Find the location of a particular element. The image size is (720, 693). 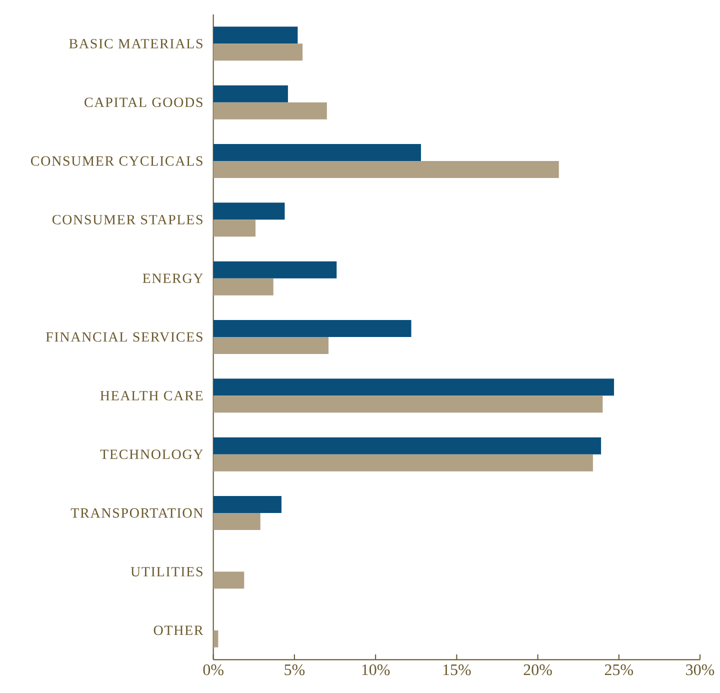

y-tick-label: UTILITIES is located at coordinates (166, 571).